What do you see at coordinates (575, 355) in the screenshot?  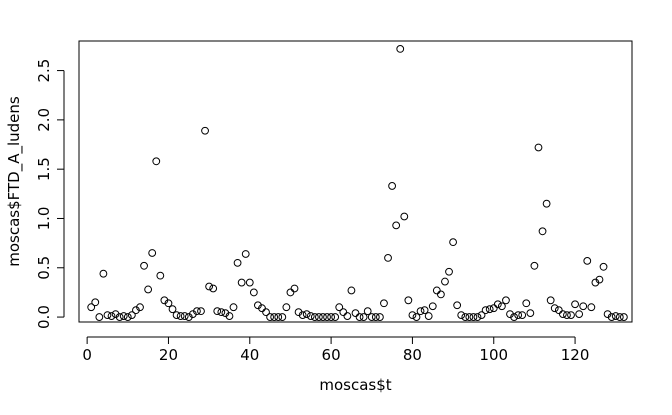 I see `x-tick-label: 120` at bounding box center [575, 355].